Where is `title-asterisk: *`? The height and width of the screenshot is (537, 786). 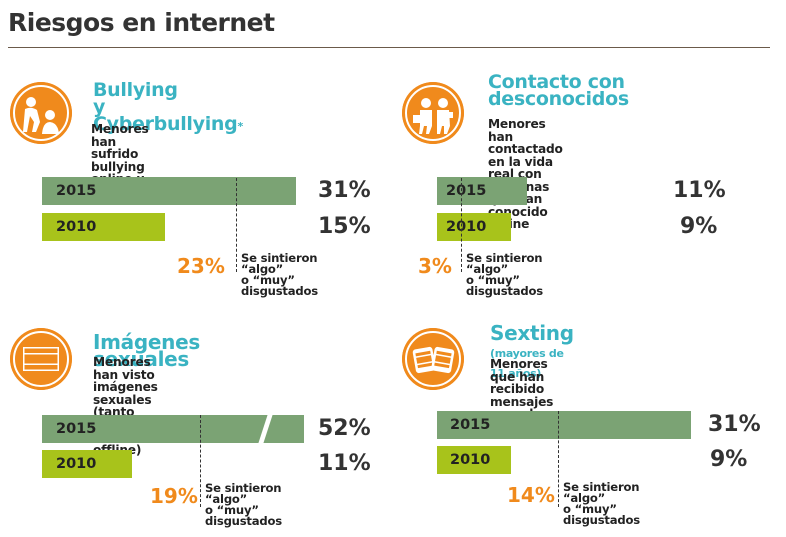 title-asterisk: * is located at coordinates (240, 126).